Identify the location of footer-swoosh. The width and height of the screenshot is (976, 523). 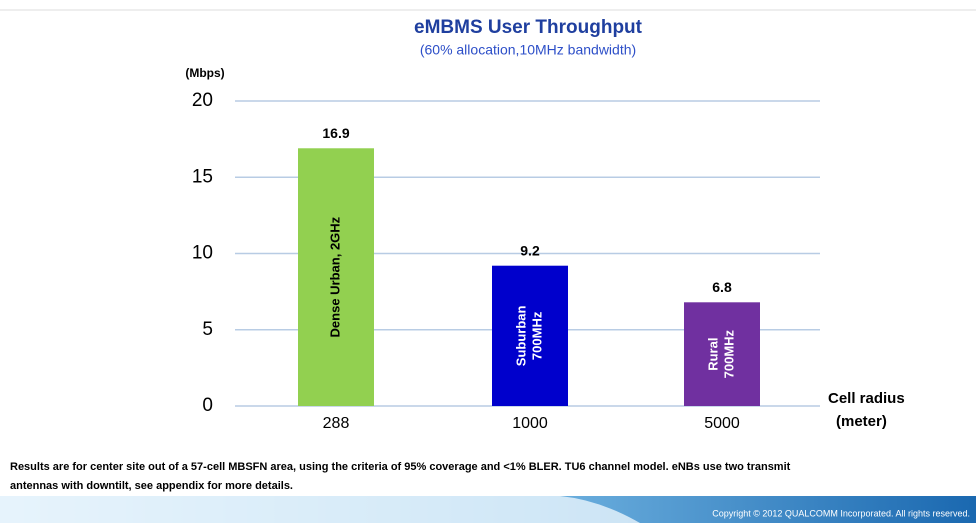
(320, 509).